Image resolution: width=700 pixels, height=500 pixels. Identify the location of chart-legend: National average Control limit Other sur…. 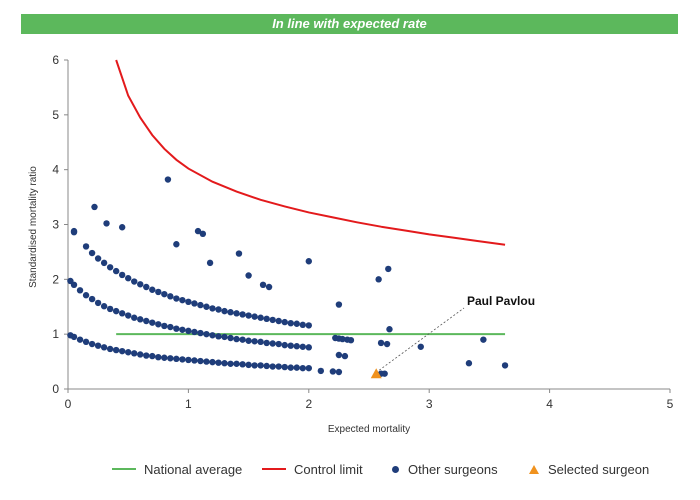
(350, 469).